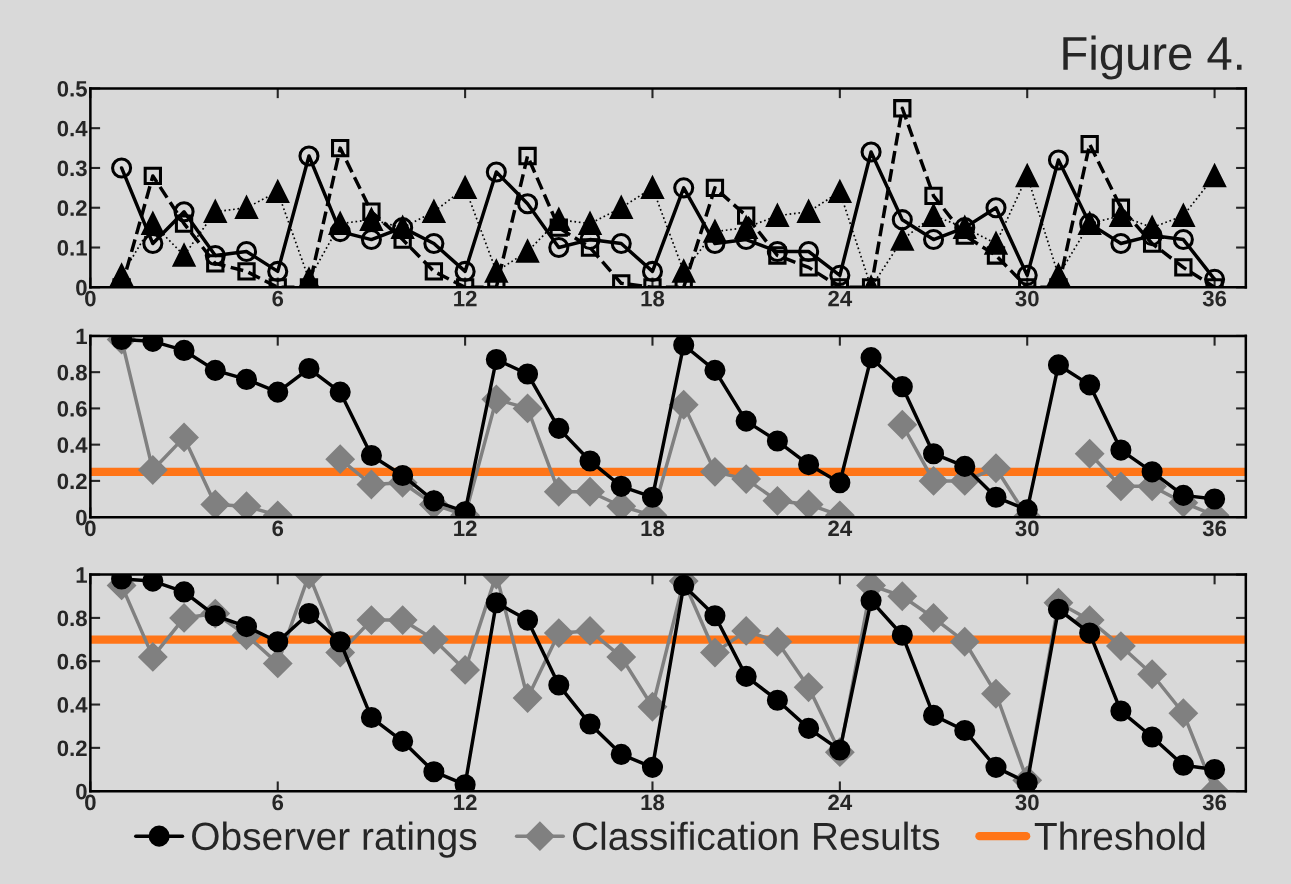  Describe the element at coordinates (72, 168) in the screenshot. I see `y-tick-label: 0.3` at that location.